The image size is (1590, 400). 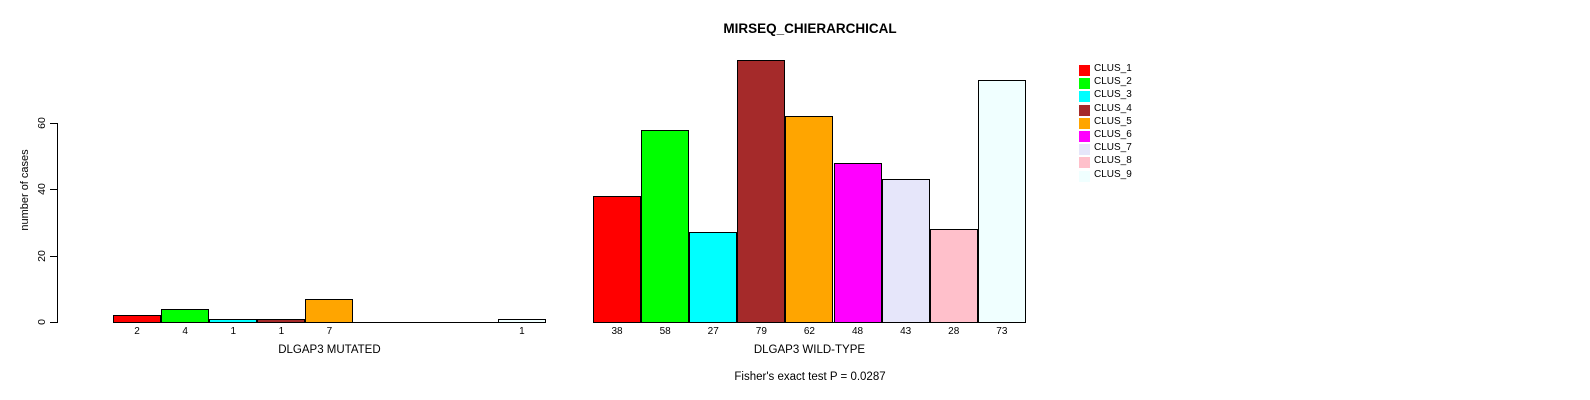 What do you see at coordinates (1113, 134) in the screenshot?
I see `legend-label: CLUS_6` at bounding box center [1113, 134].